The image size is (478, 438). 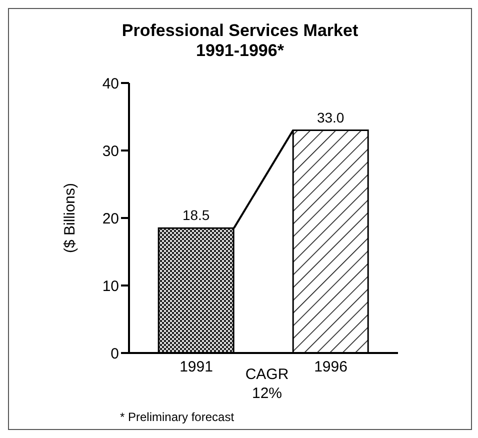 What do you see at coordinates (196, 215) in the screenshot?
I see `data-label: 18.5` at bounding box center [196, 215].